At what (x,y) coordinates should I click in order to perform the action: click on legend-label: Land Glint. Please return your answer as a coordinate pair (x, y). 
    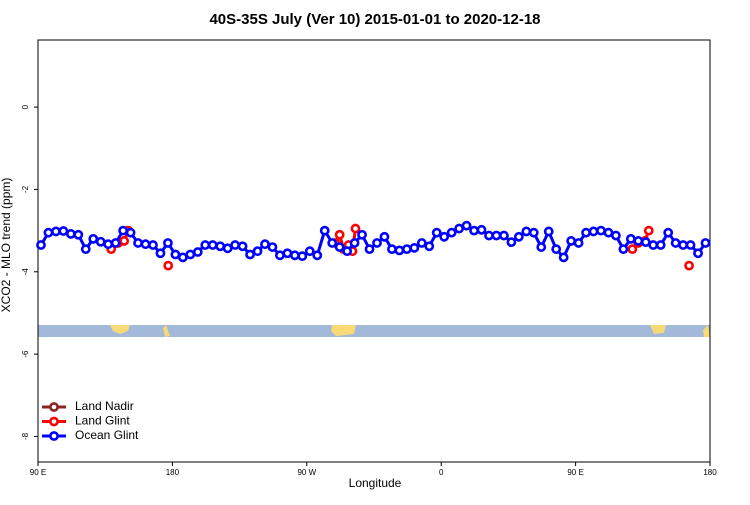
    Looking at the image, I should click on (102, 421).